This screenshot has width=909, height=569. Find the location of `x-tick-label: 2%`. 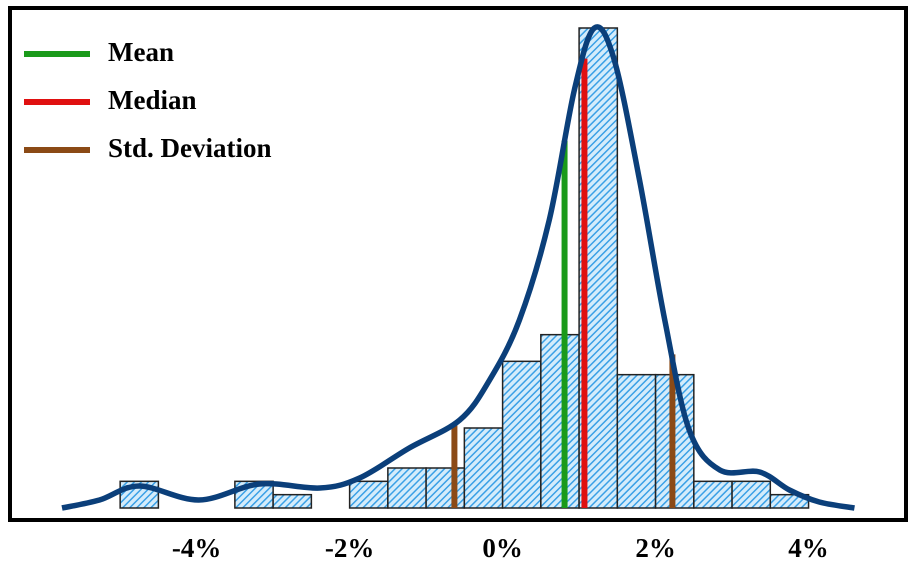

x-tick-label: 2% is located at coordinates (655, 548).